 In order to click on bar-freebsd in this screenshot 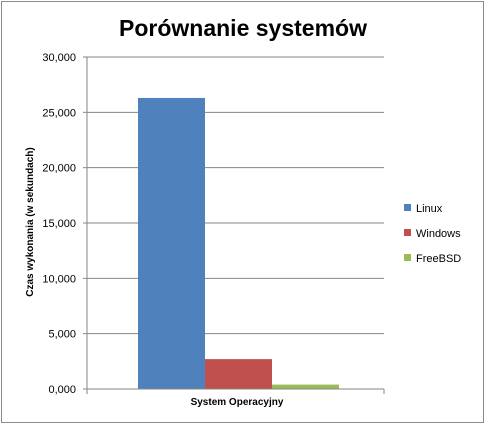, I will do `click(305, 386)`.